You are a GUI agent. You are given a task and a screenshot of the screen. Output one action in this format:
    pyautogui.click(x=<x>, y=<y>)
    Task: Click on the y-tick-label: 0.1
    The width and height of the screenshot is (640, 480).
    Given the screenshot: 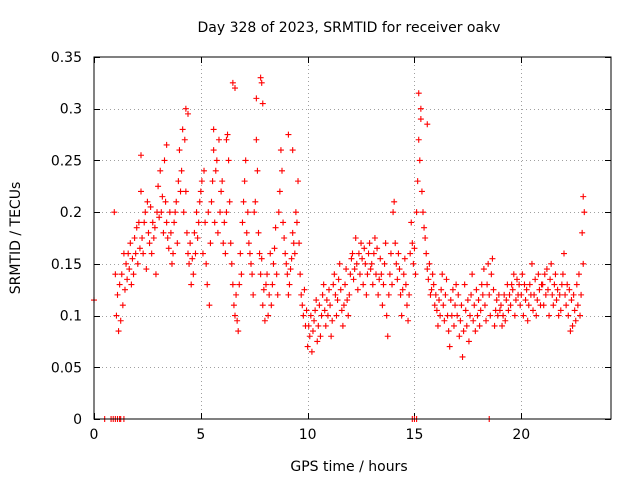 What is the action you would take?
    pyautogui.click(x=71, y=317)
    